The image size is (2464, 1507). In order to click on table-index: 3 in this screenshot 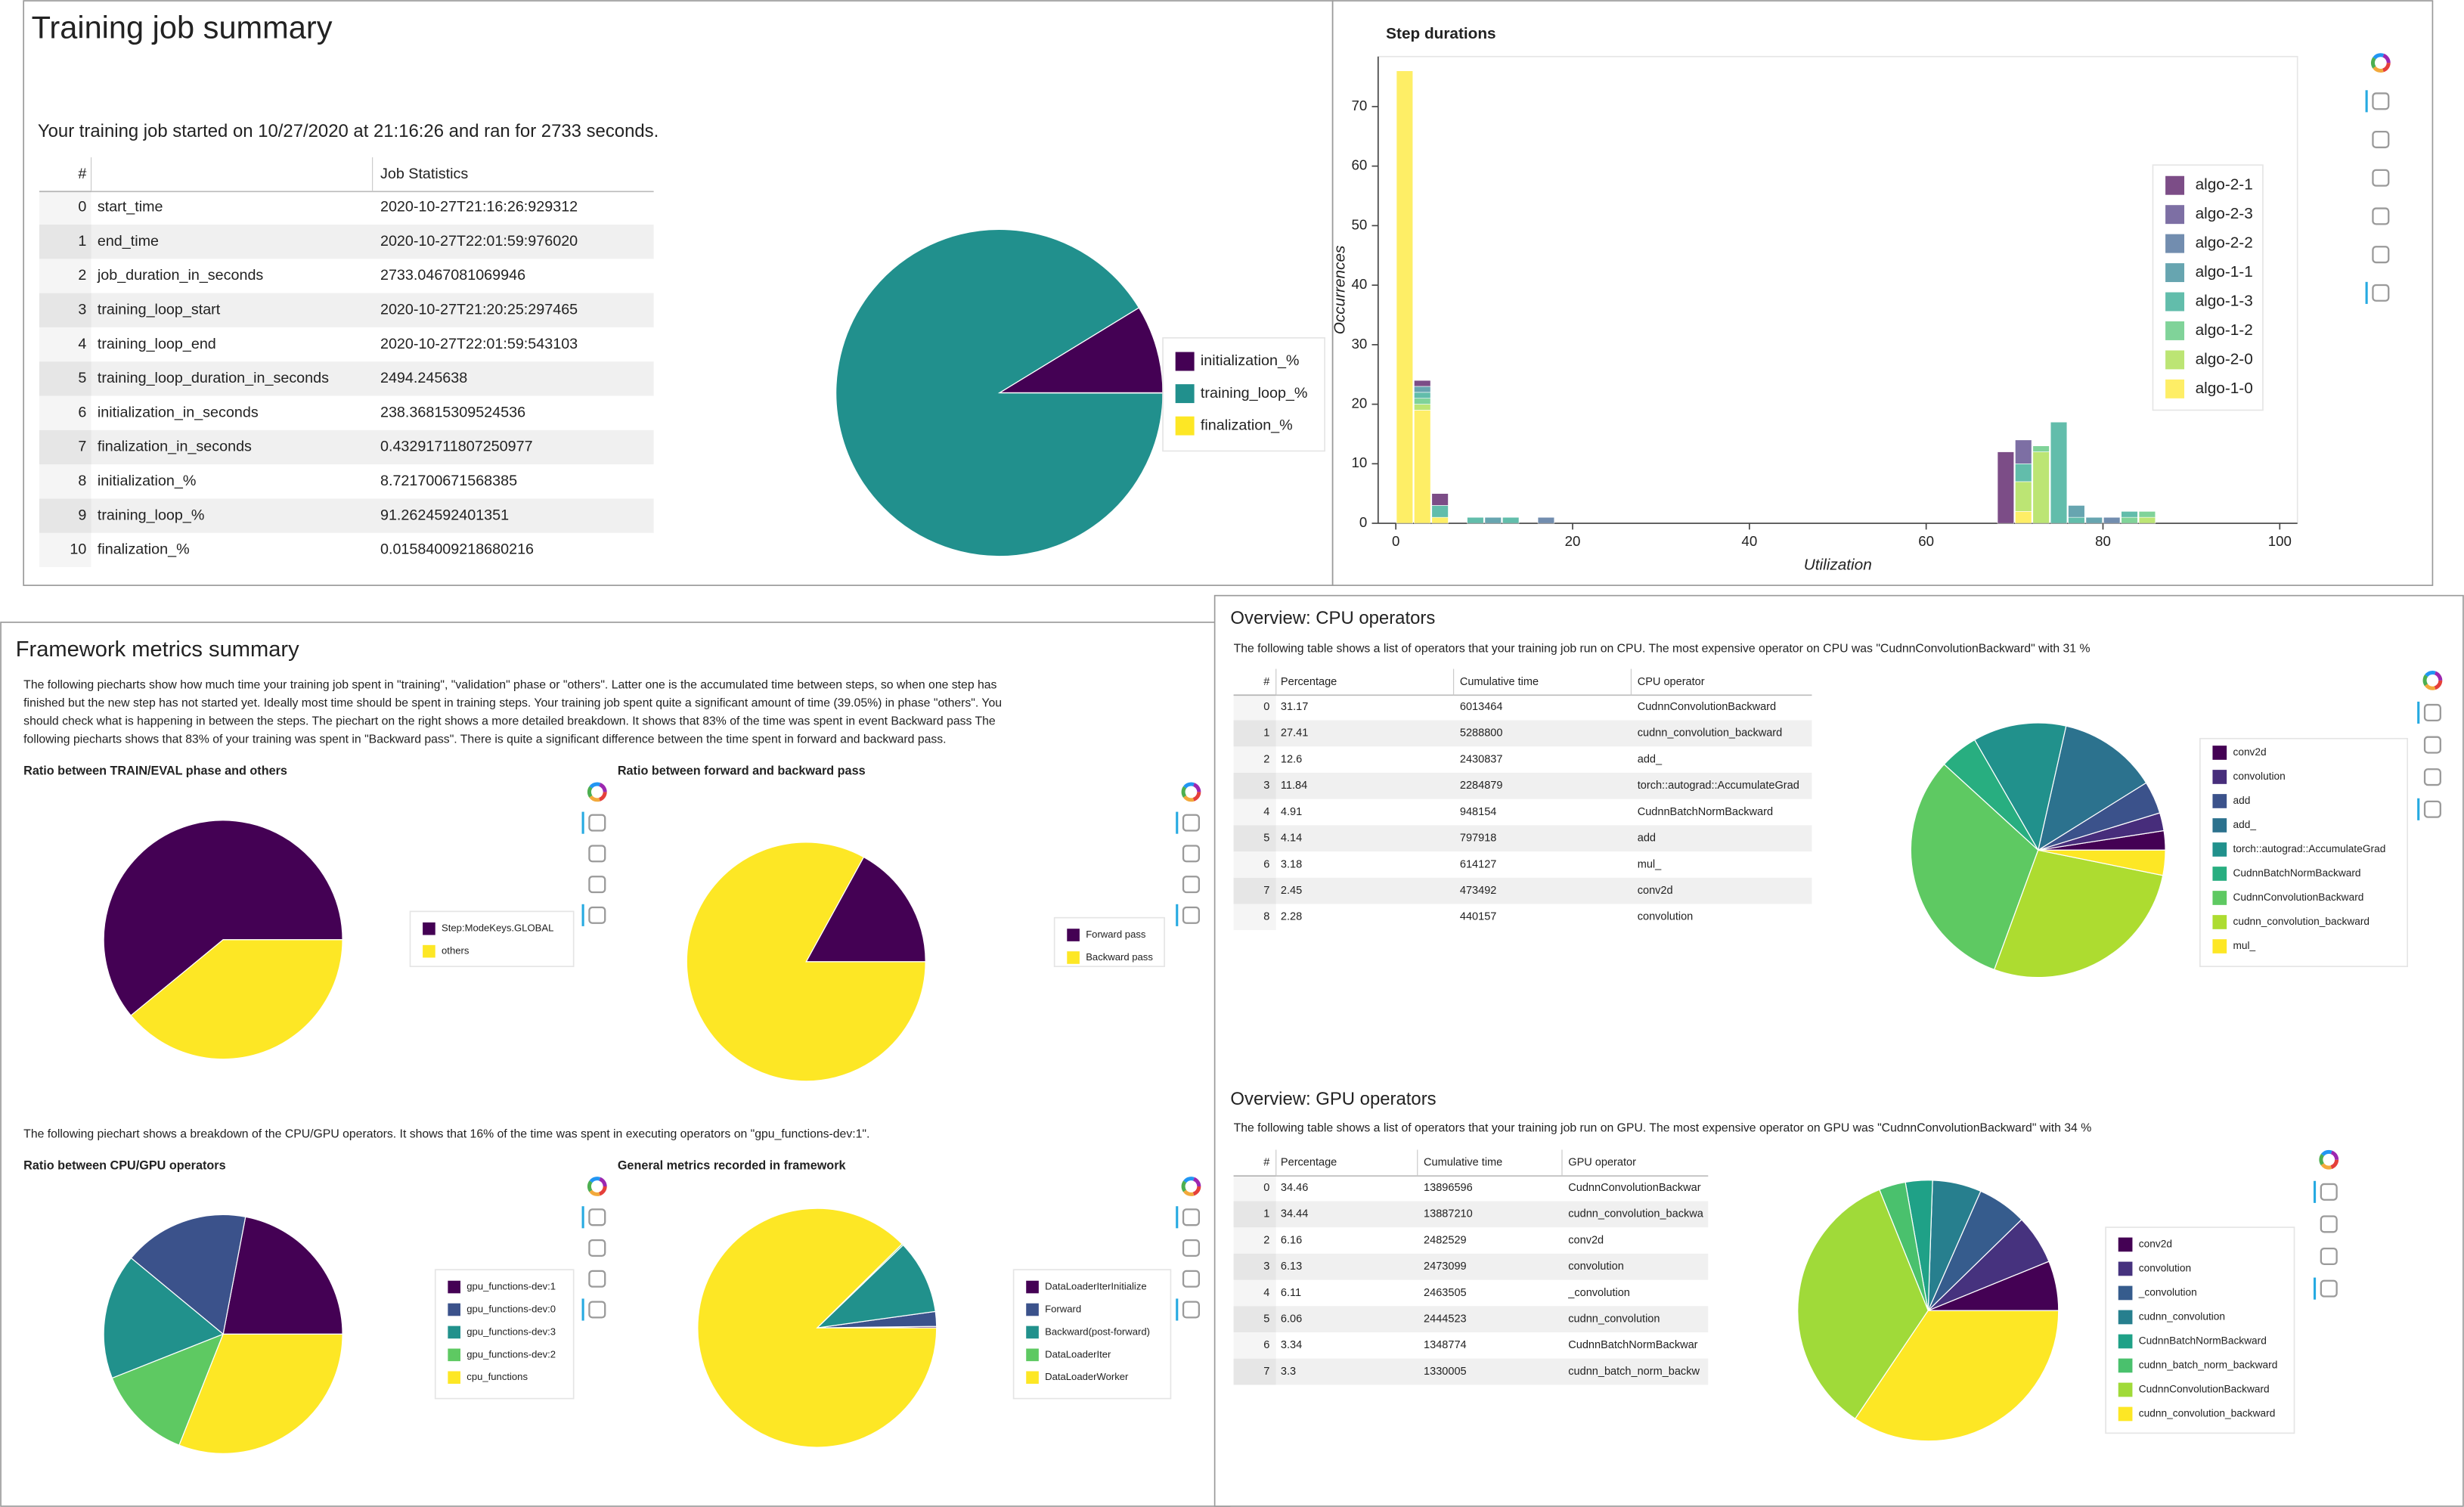, I will do `click(1266, 786)`.